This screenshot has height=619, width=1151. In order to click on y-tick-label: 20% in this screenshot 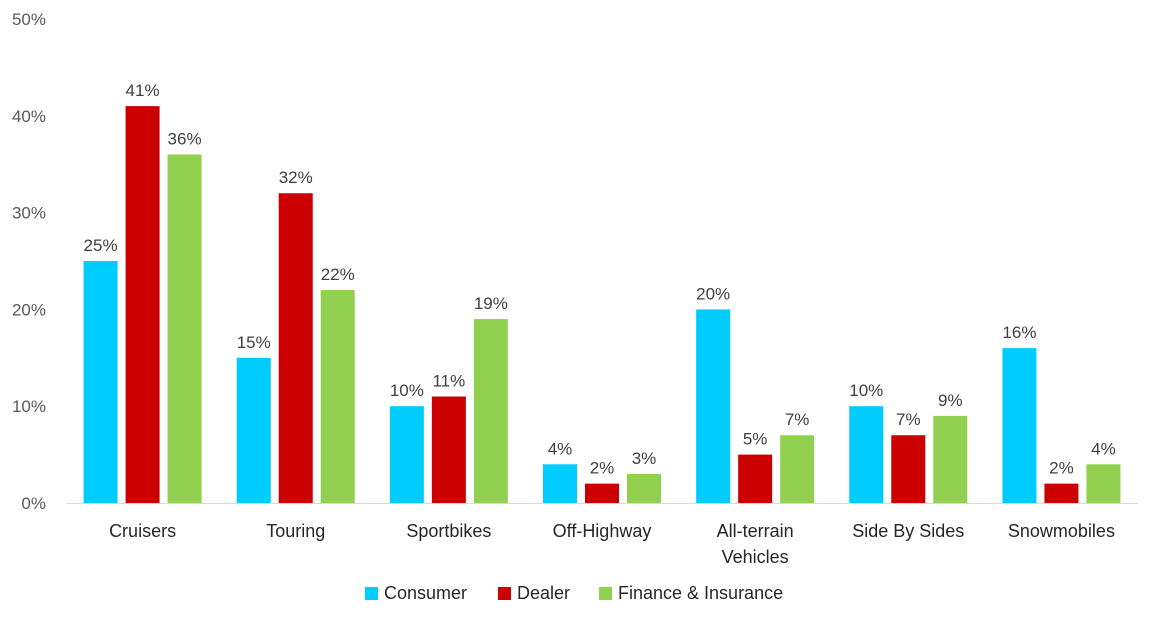, I will do `click(29, 309)`.